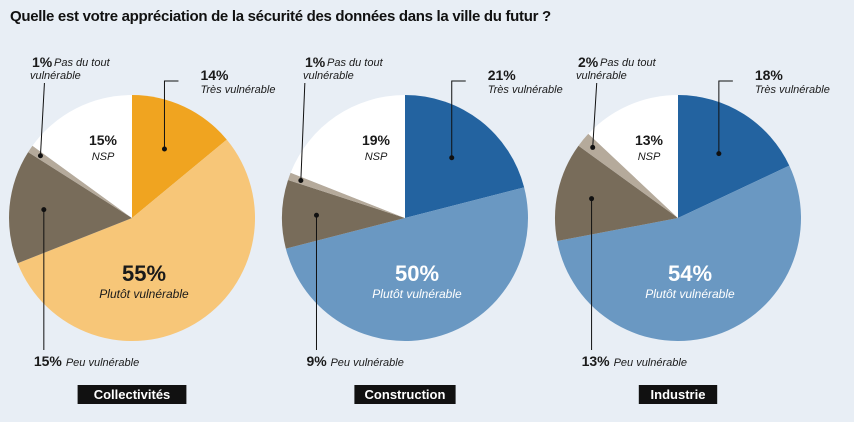 The image size is (854, 422). I want to click on category-label: Construction, so click(405, 394).